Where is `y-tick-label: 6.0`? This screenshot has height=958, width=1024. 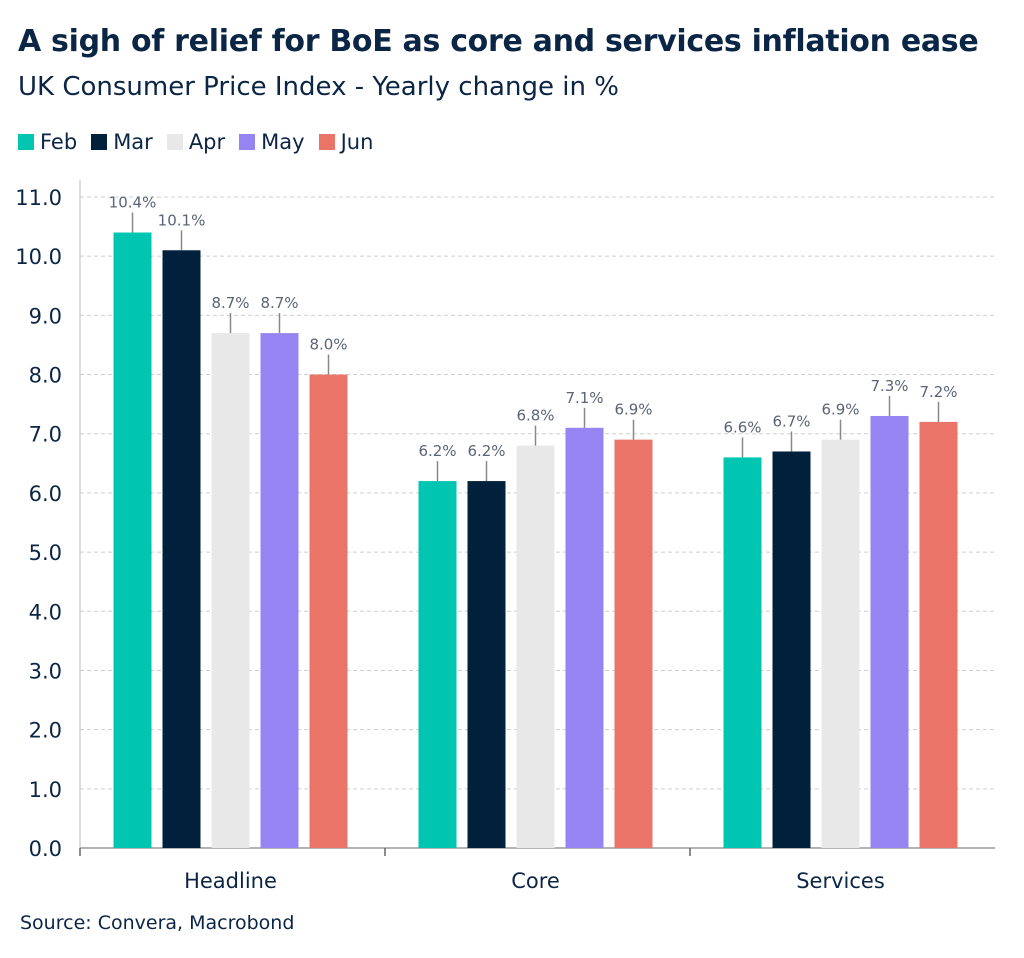 y-tick-label: 6.0 is located at coordinates (45, 494).